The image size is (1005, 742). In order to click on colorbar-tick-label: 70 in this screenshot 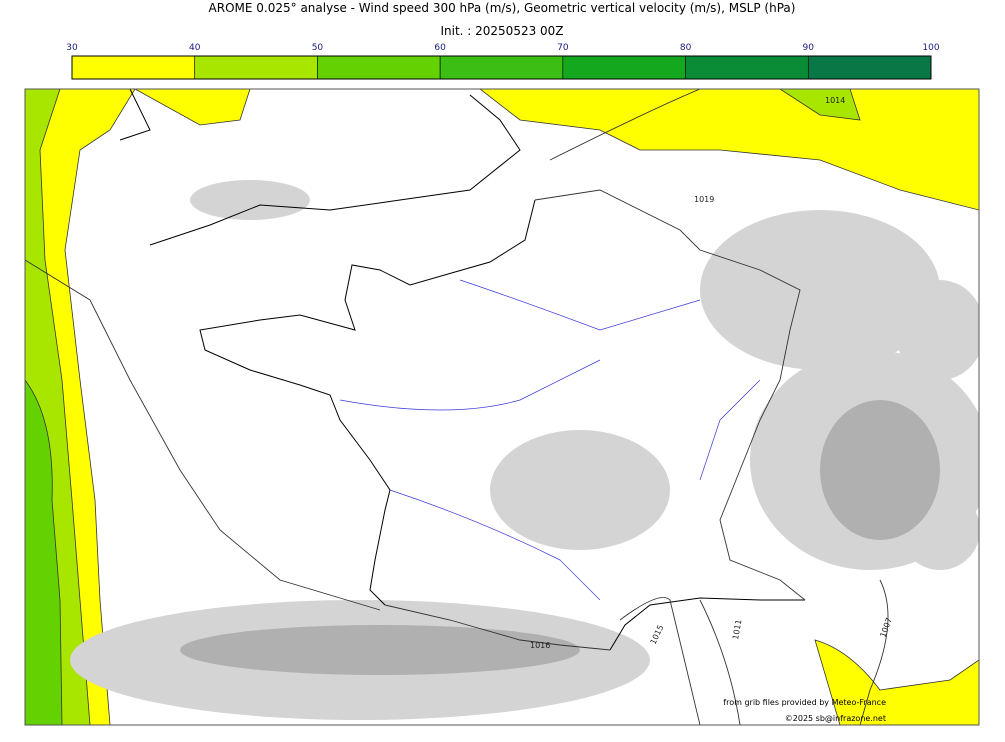, I will do `click(563, 48)`.